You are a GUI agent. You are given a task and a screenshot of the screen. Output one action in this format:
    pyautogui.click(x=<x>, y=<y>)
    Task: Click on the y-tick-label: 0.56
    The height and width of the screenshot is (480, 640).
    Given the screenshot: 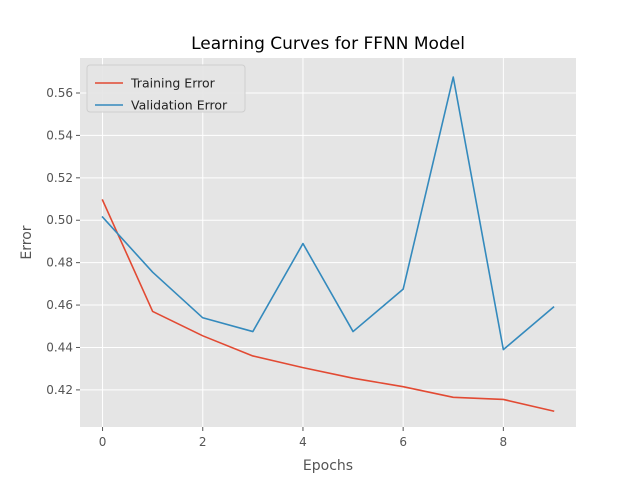 What is the action you would take?
    pyautogui.click(x=59, y=93)
    